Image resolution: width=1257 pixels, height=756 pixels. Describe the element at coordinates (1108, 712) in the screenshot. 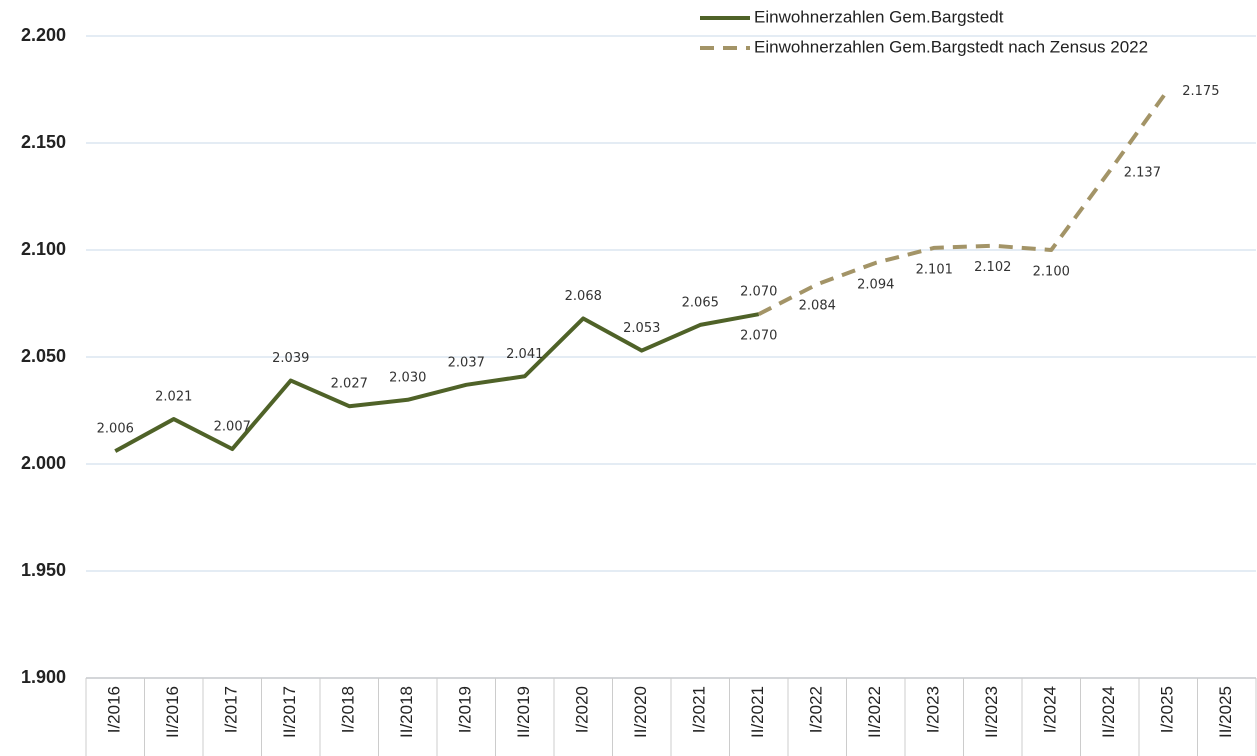

I see `x-tick-label: II/2024` at that location.